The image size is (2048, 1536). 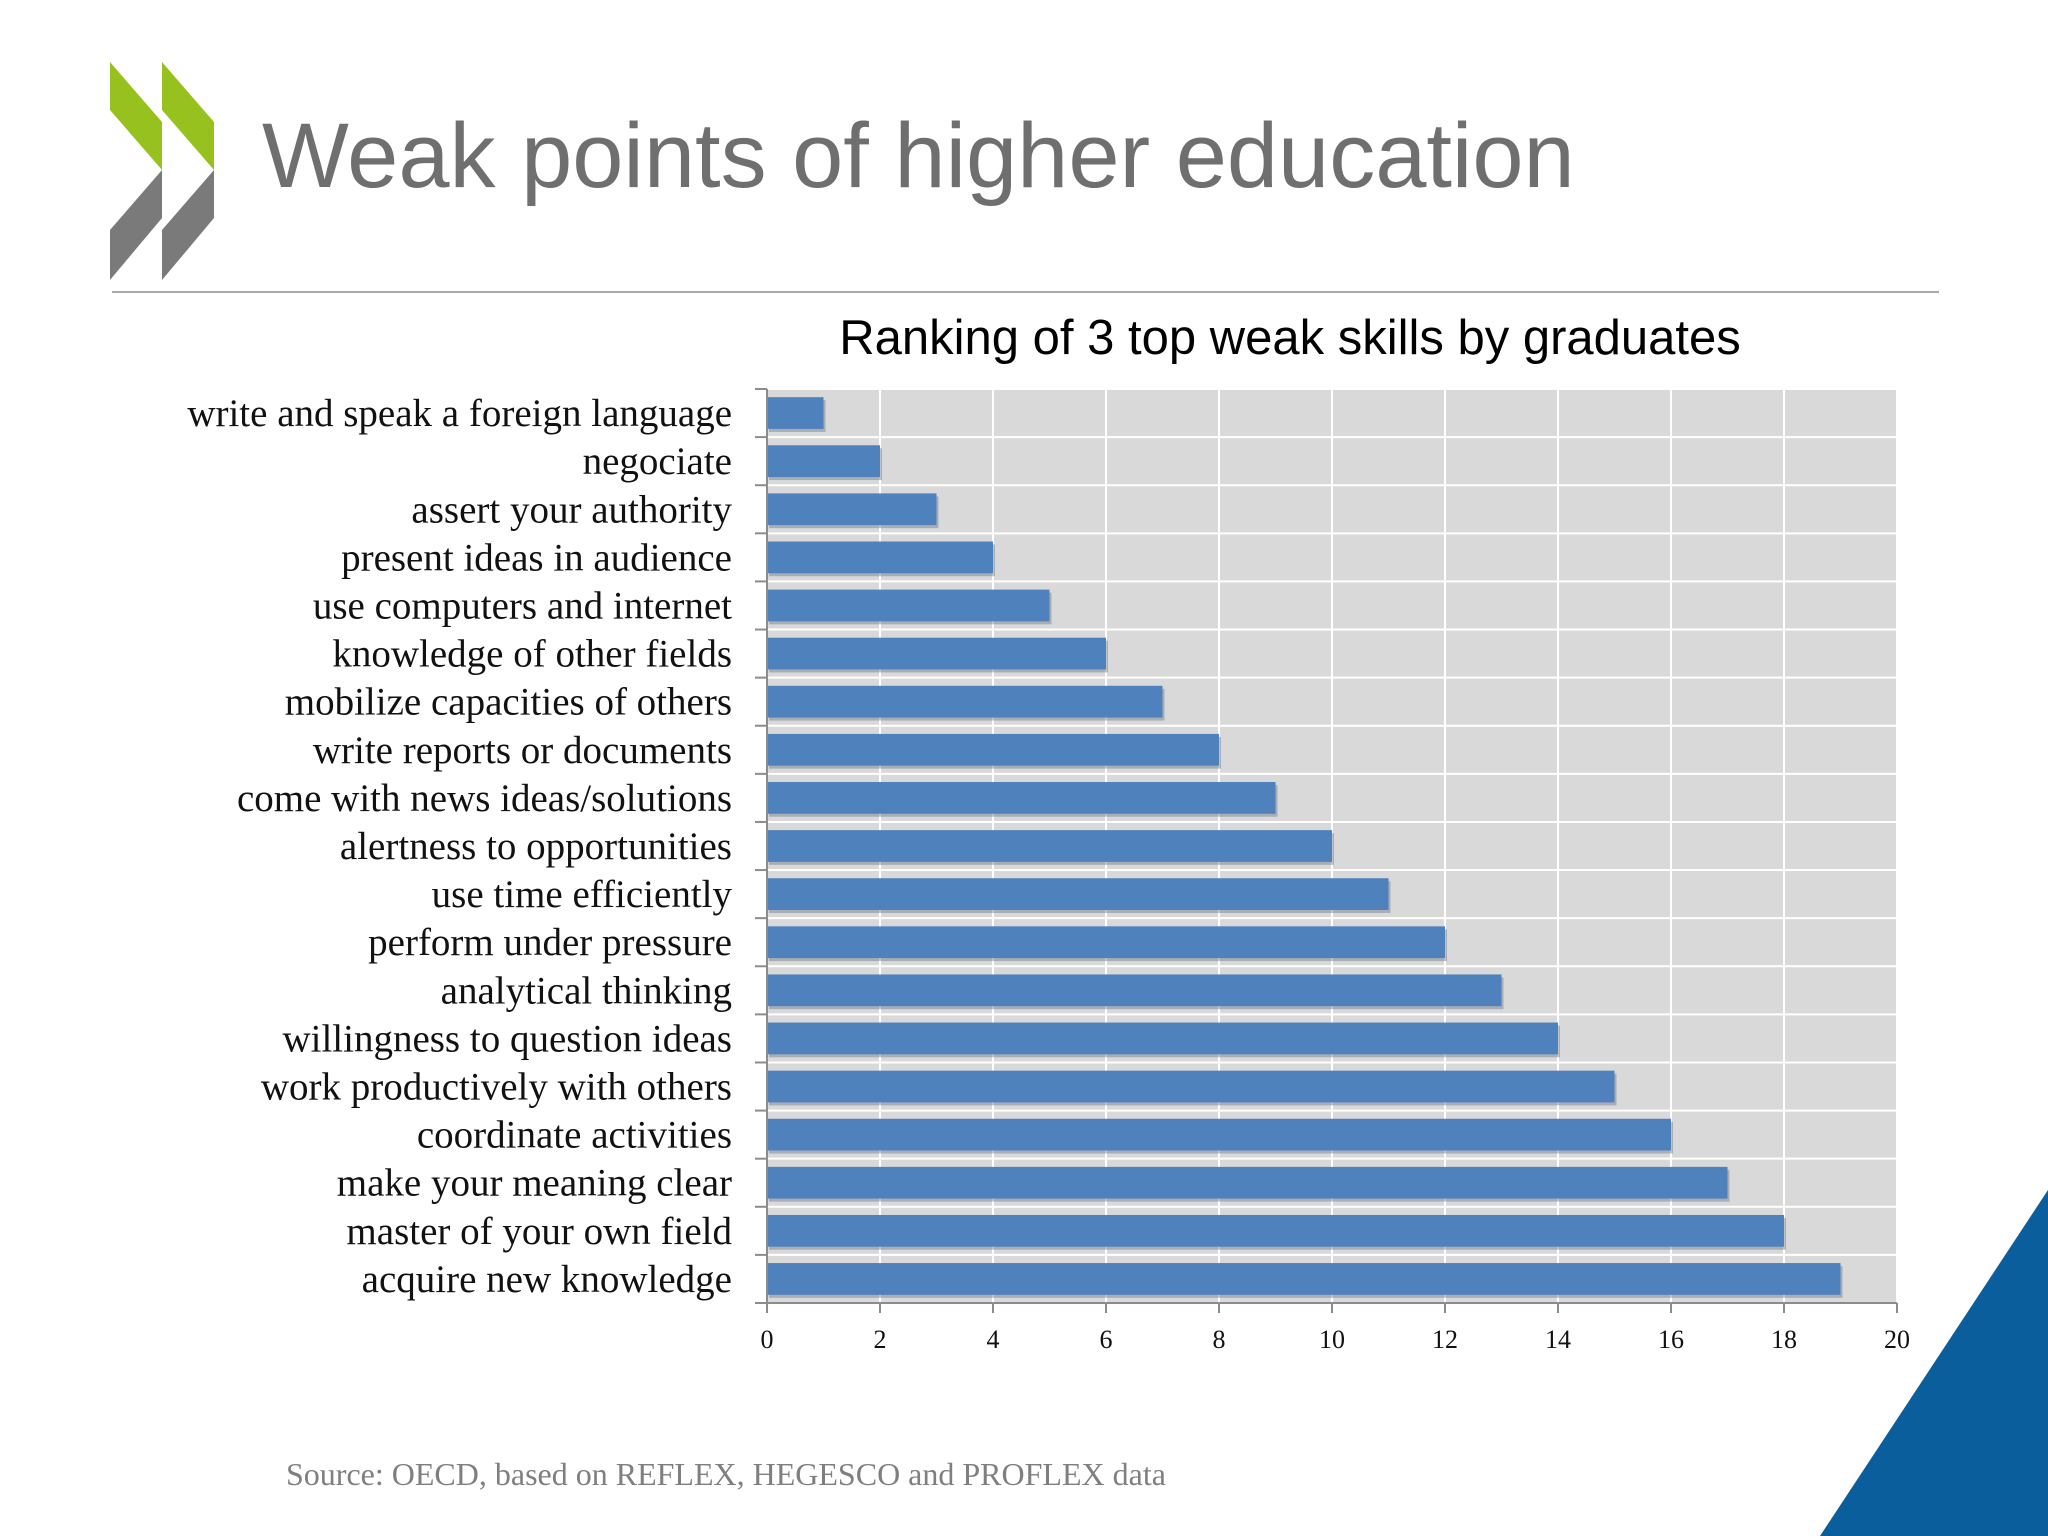 I want to click on category-label: knowledge of other fields, so click(x=532, y=654).